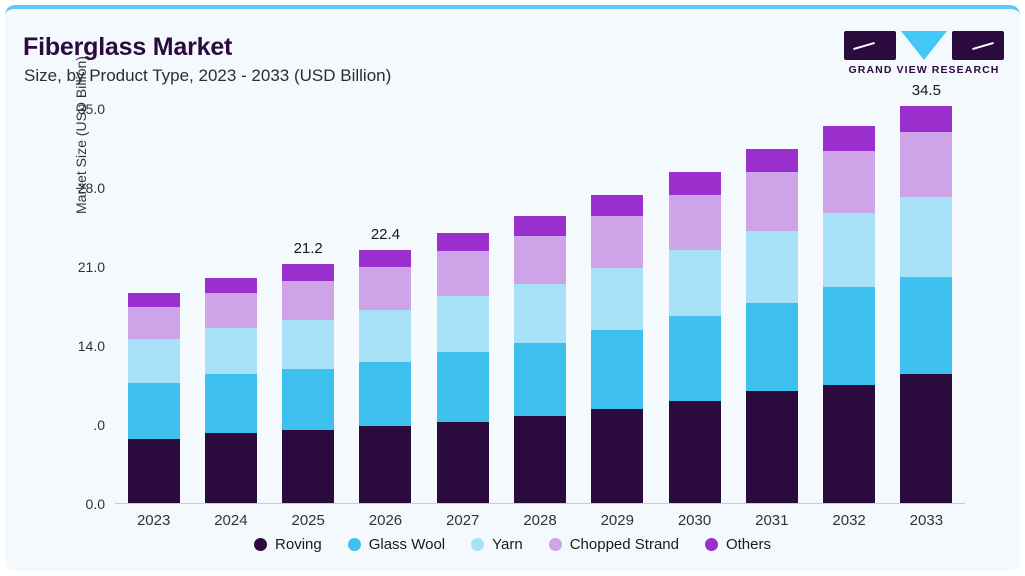 The width and height of the screenshot is (1025, 576). I want to click on logo-blocks, so click(924, 46).